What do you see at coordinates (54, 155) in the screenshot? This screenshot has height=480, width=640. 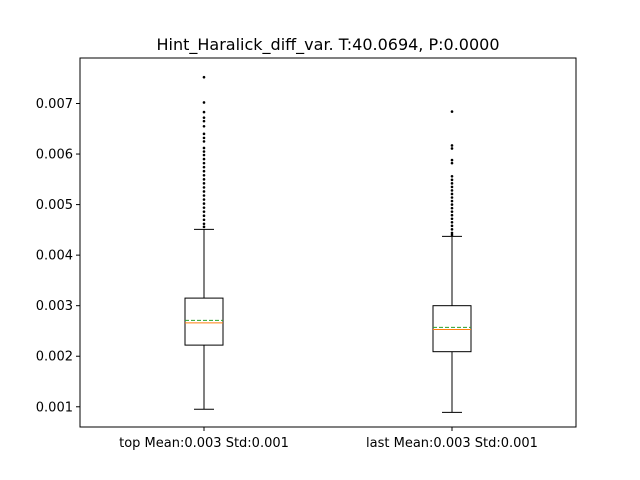 I see `y-tick-label: 0.006` at bounding box center [54, 155].